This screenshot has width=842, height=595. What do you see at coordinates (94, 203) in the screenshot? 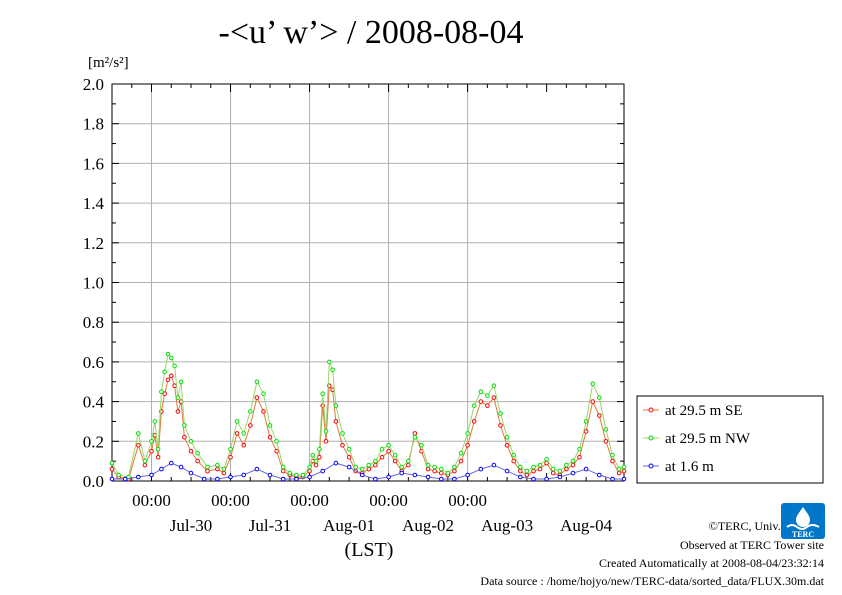
I see `y-tick-label: 1.4` at bounding box center [94, 203].